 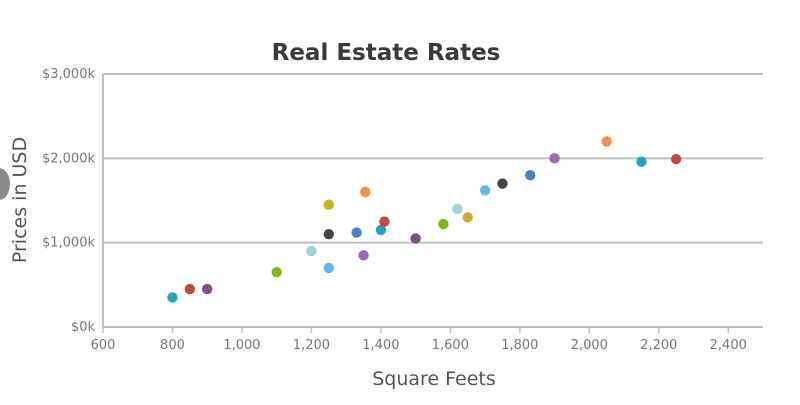 I want to click on y-tick-label: $3,000k, so click(x=68, y=74).